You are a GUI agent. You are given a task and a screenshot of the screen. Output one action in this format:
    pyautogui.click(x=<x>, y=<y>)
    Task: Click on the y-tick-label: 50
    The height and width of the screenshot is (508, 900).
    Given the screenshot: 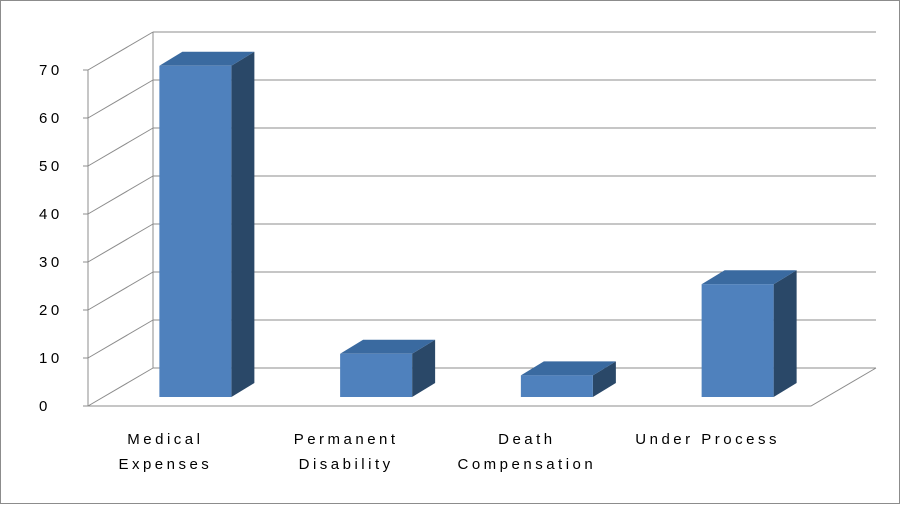 What is the action you would take?
    pyautogui.click(x=51, y=166)
    